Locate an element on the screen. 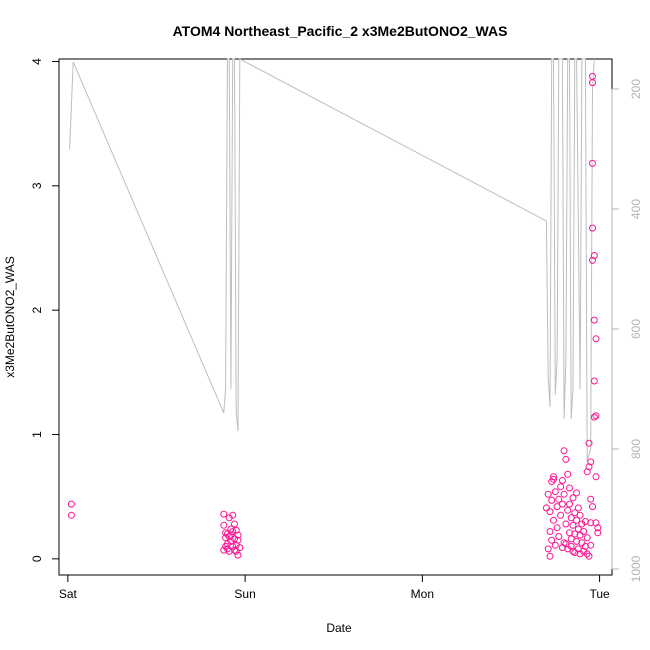 The height and width of the screenshot is (650, 650). x-tick-label: Tue is located at coordinates (599, 594).